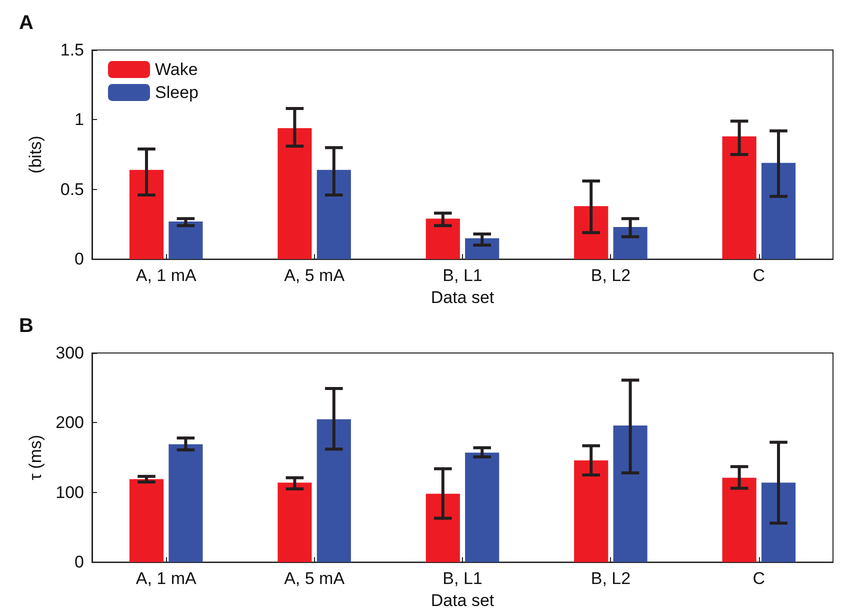 Image resolution: width=843 pixels, height=615 pixels. Describe the element at coordinates (70, 422) in the screenshot. I see `y-tick-label: 200` at that location.